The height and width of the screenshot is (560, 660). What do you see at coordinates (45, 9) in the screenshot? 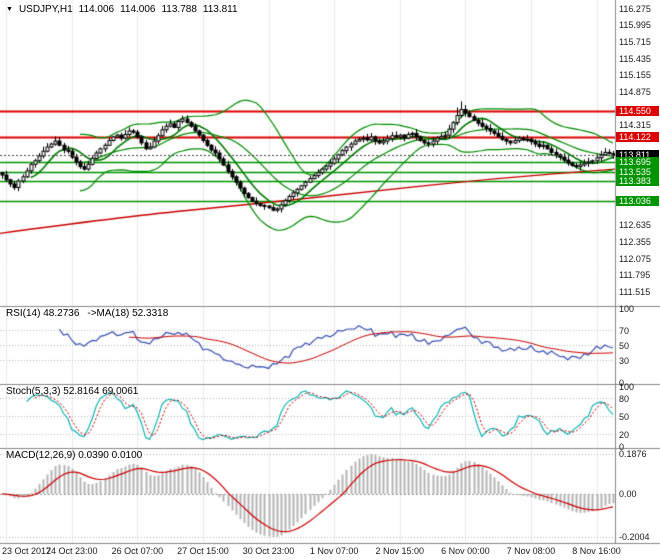
I see `symbol-timeframe: USDJPY,H1` at bounding box center [45, 9].